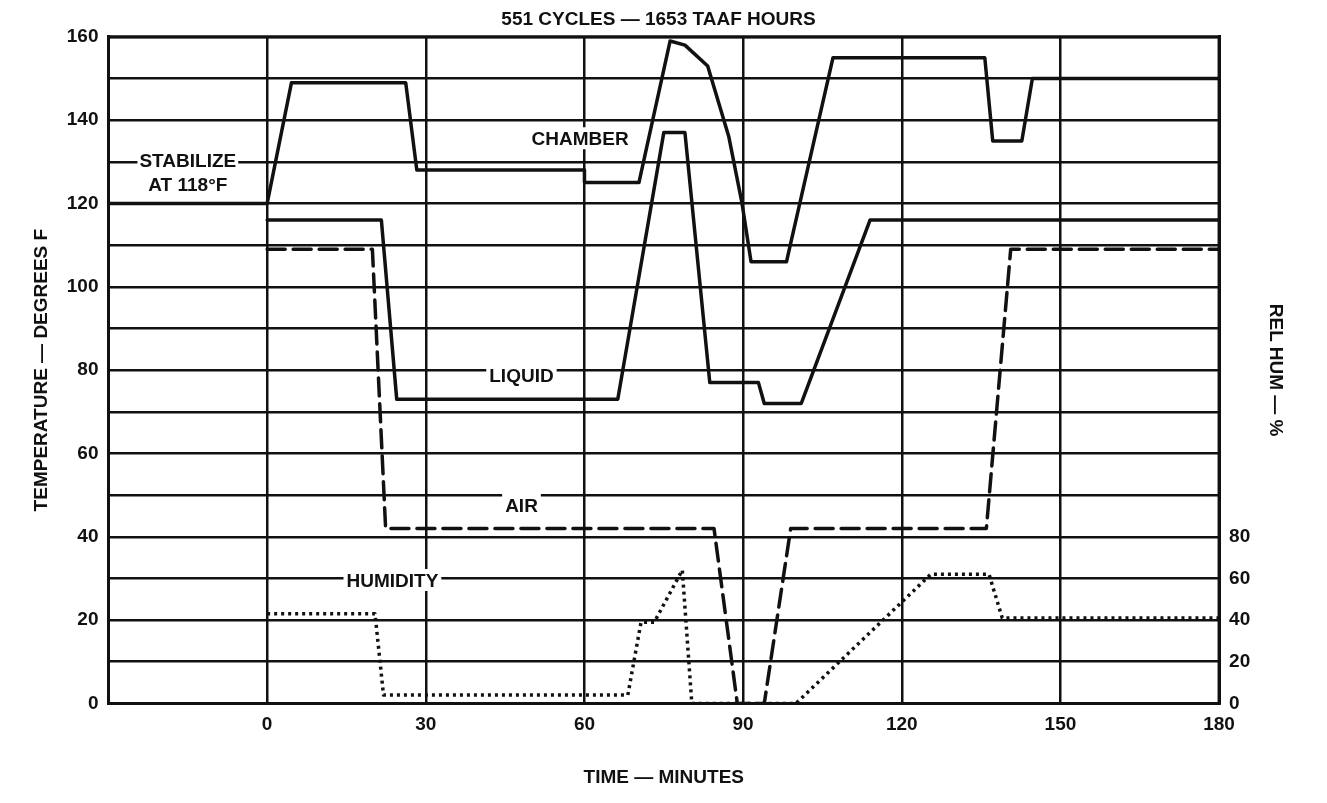 The width and height of the screenshot is (1327, 803). I want to click on y2-tick-label: 20, so click(1240, 660).